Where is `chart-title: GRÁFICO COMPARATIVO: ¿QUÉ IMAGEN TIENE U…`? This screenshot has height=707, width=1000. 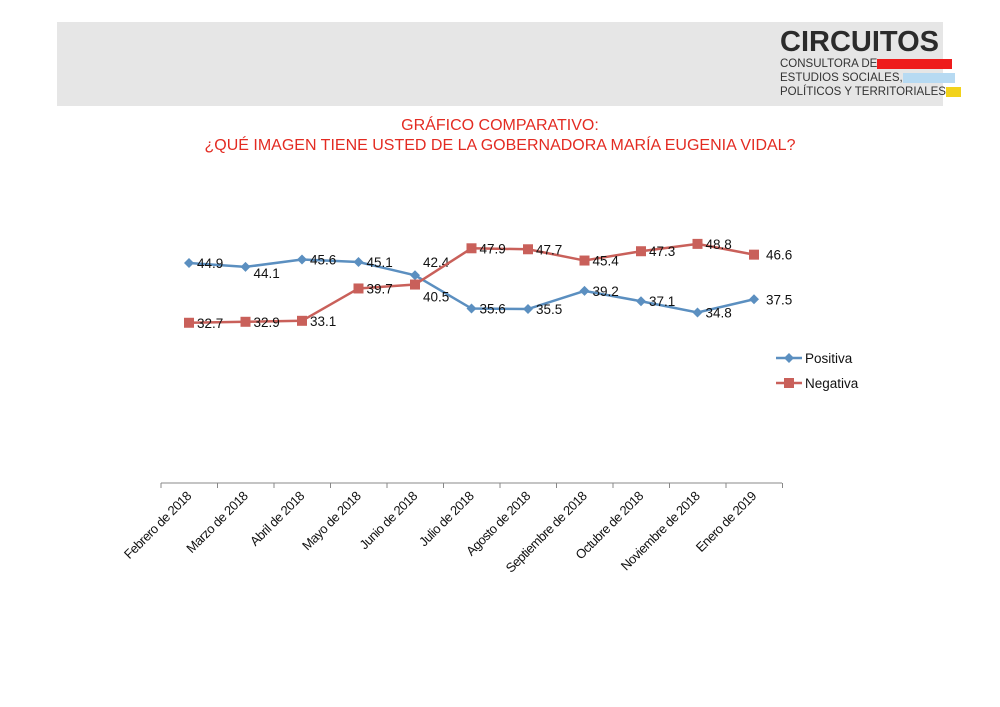 chart-title: GRÁFICO COMPARATIVO: ¿QUÉ IMAGEN TIENE U… is located at coordinates (500, 136).